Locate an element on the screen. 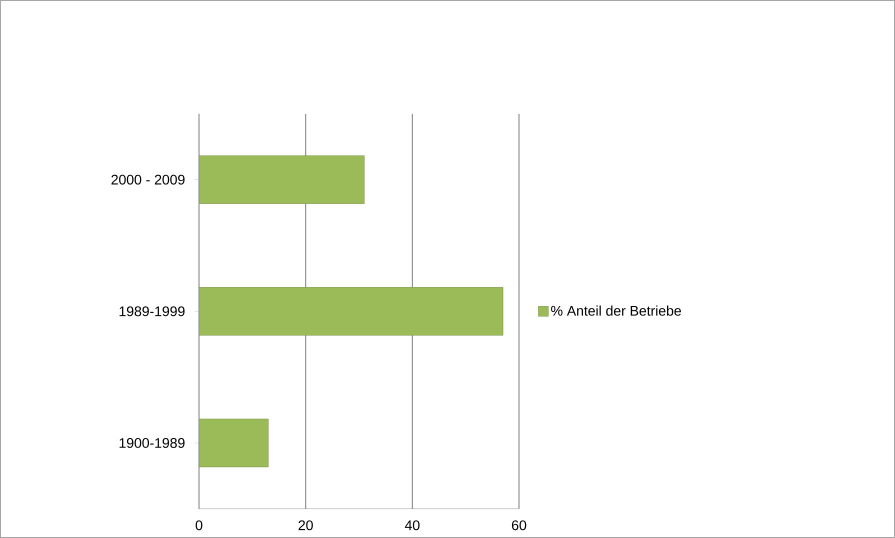  y-tick-label: 1989-1999 is located at coordinates (152, 311).